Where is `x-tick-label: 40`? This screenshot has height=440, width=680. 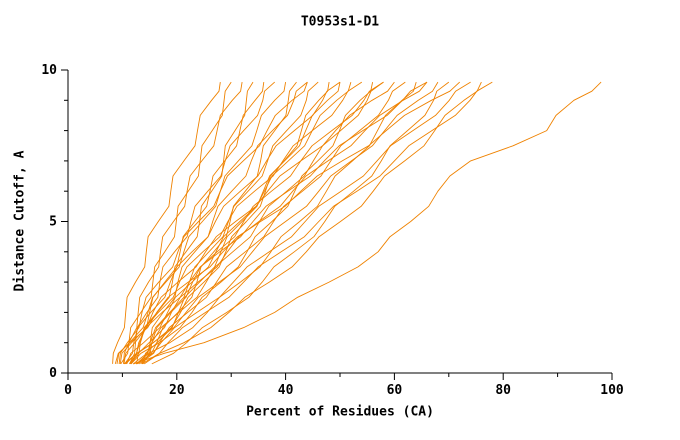
x-tick-label: 40 is located at coordinates (286, 390).